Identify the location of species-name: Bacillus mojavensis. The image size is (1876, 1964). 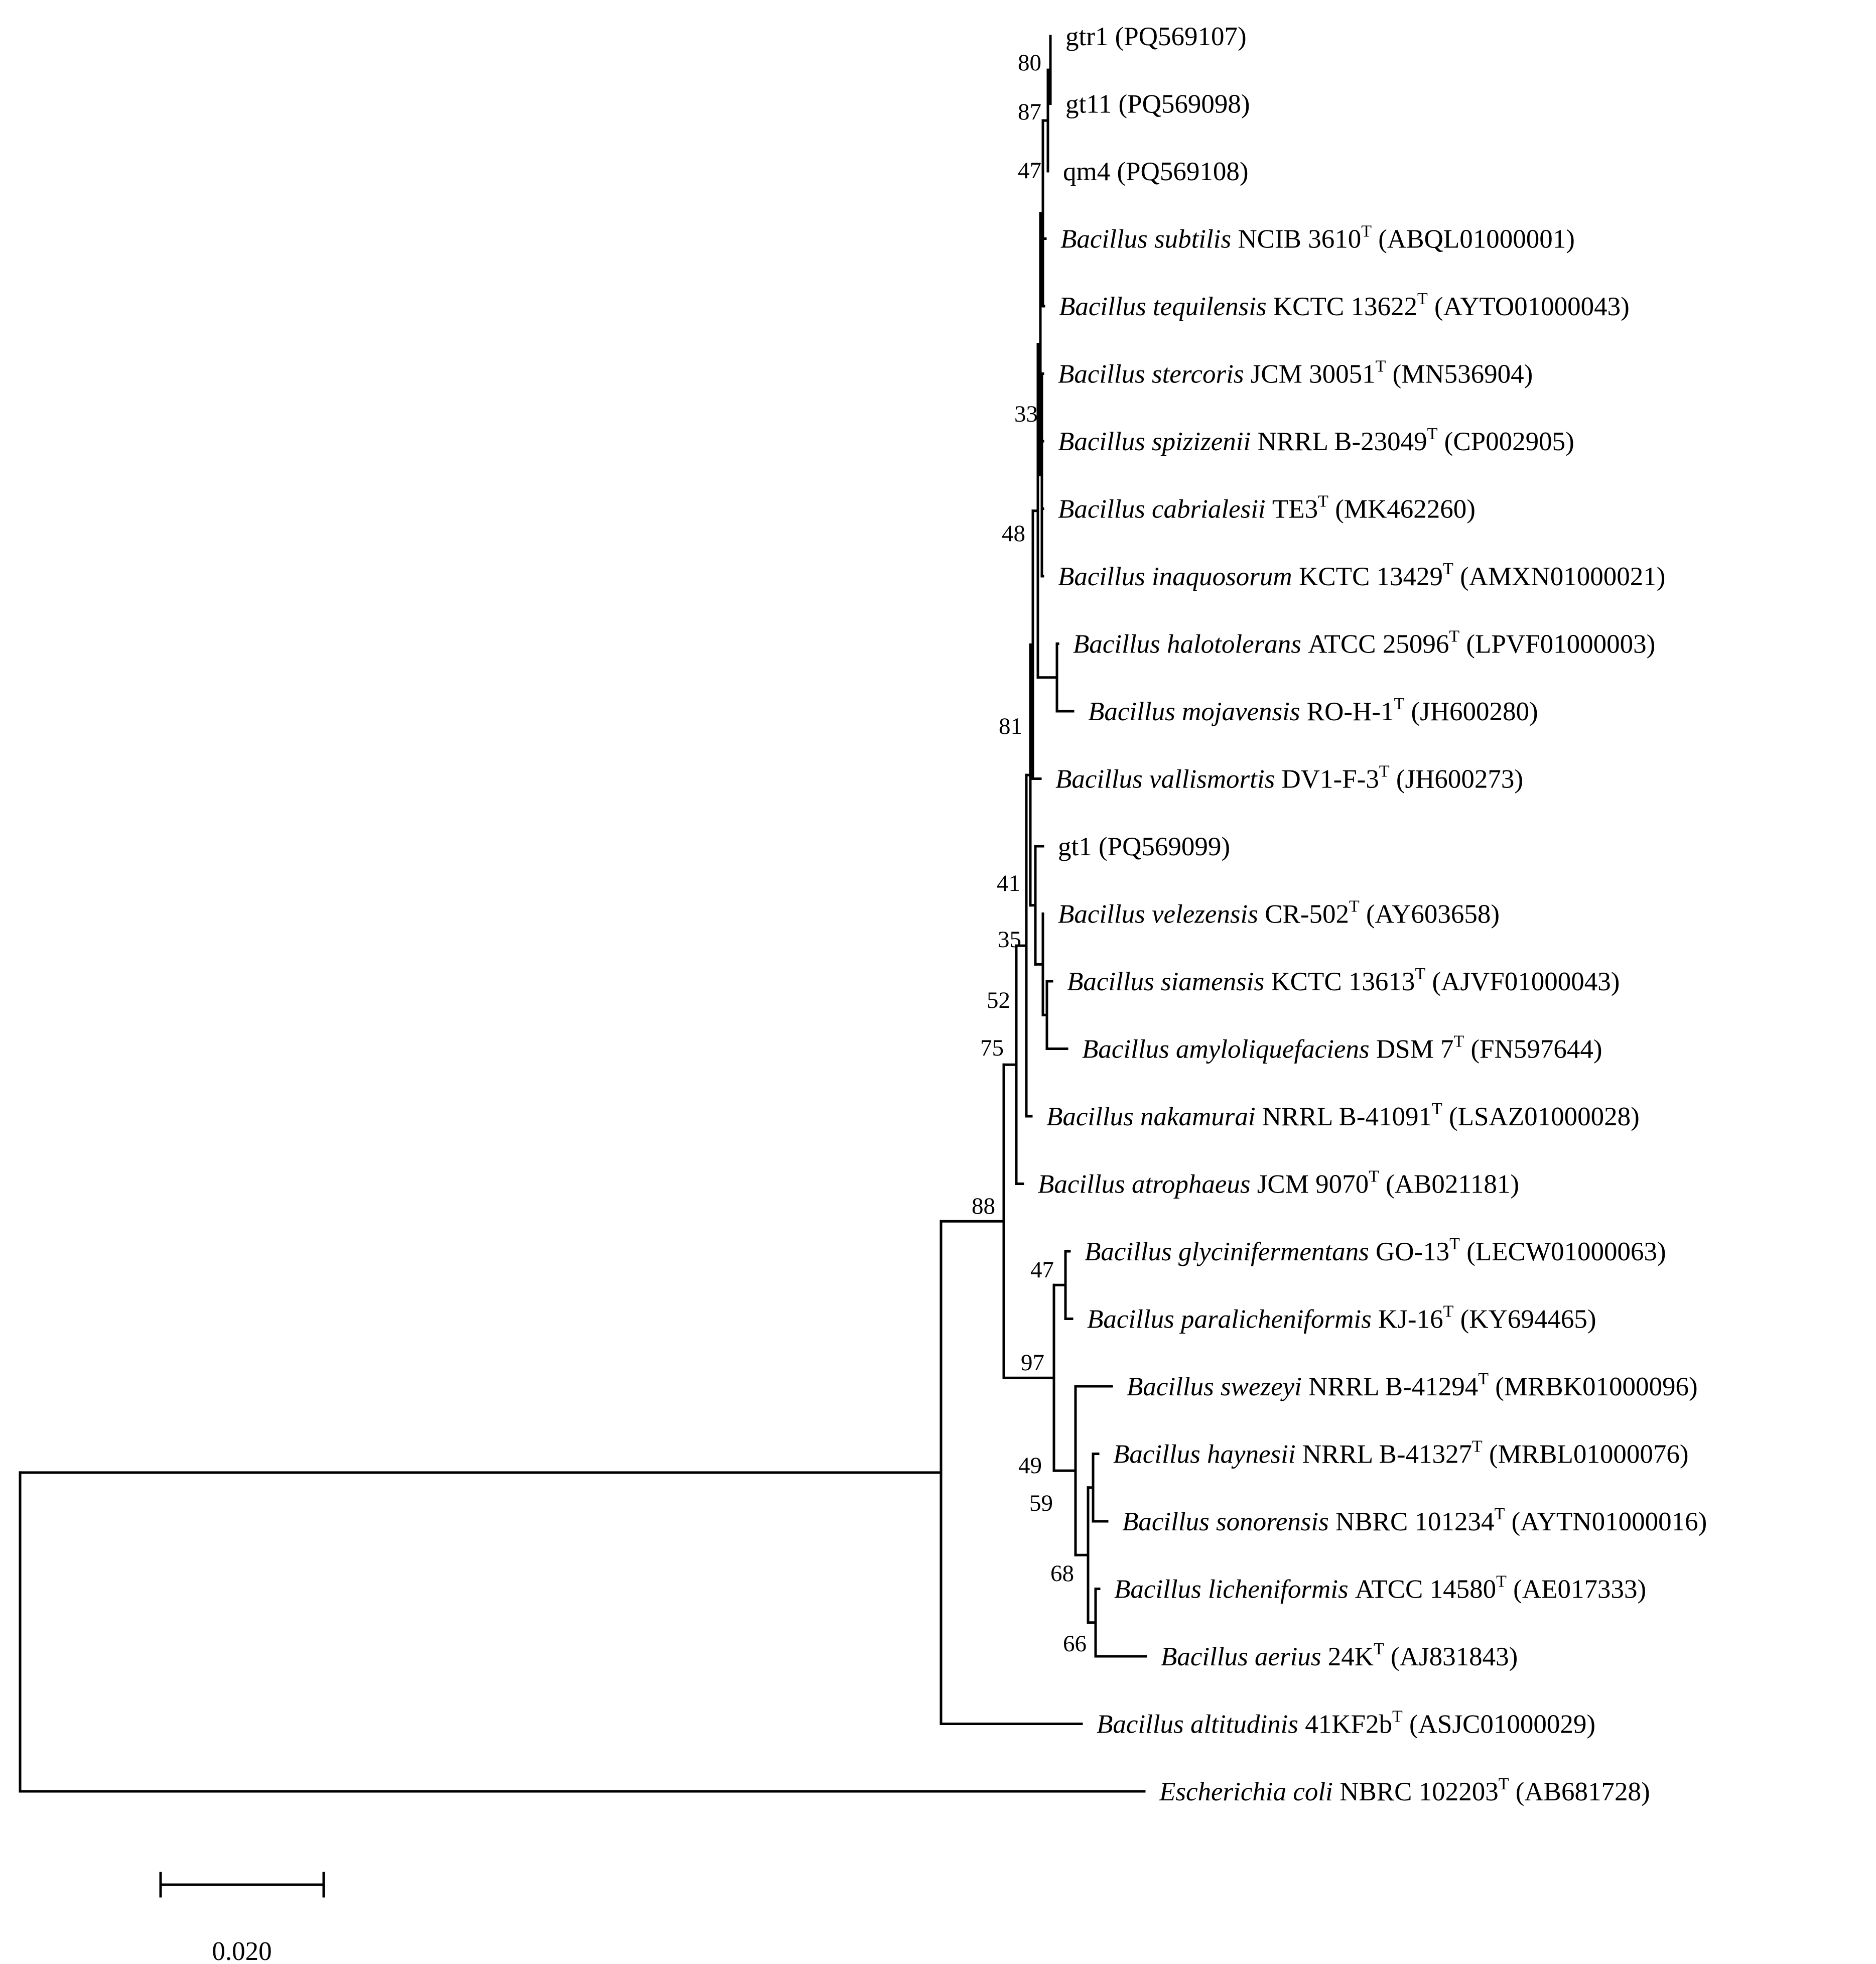
(1197, 711).